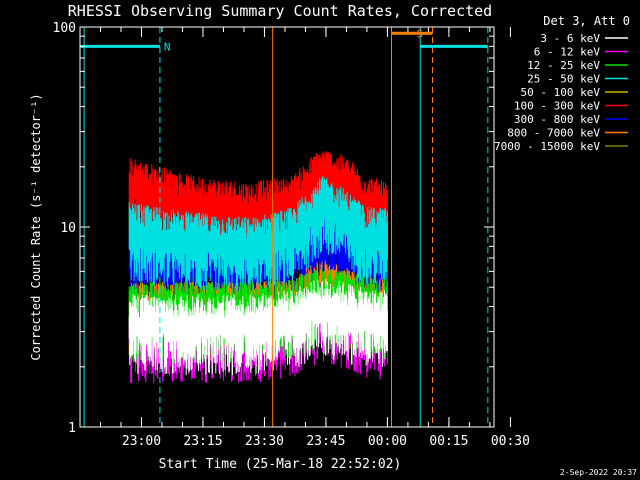  I want to click on legend-label: 6 - 12 keV, so click(567, 52).